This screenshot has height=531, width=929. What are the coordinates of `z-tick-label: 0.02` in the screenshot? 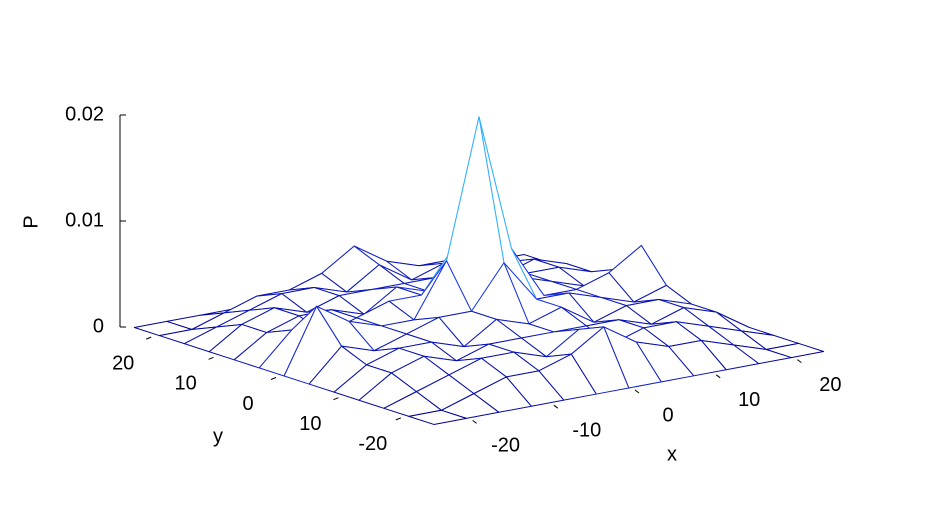 It's located at (84, 114).